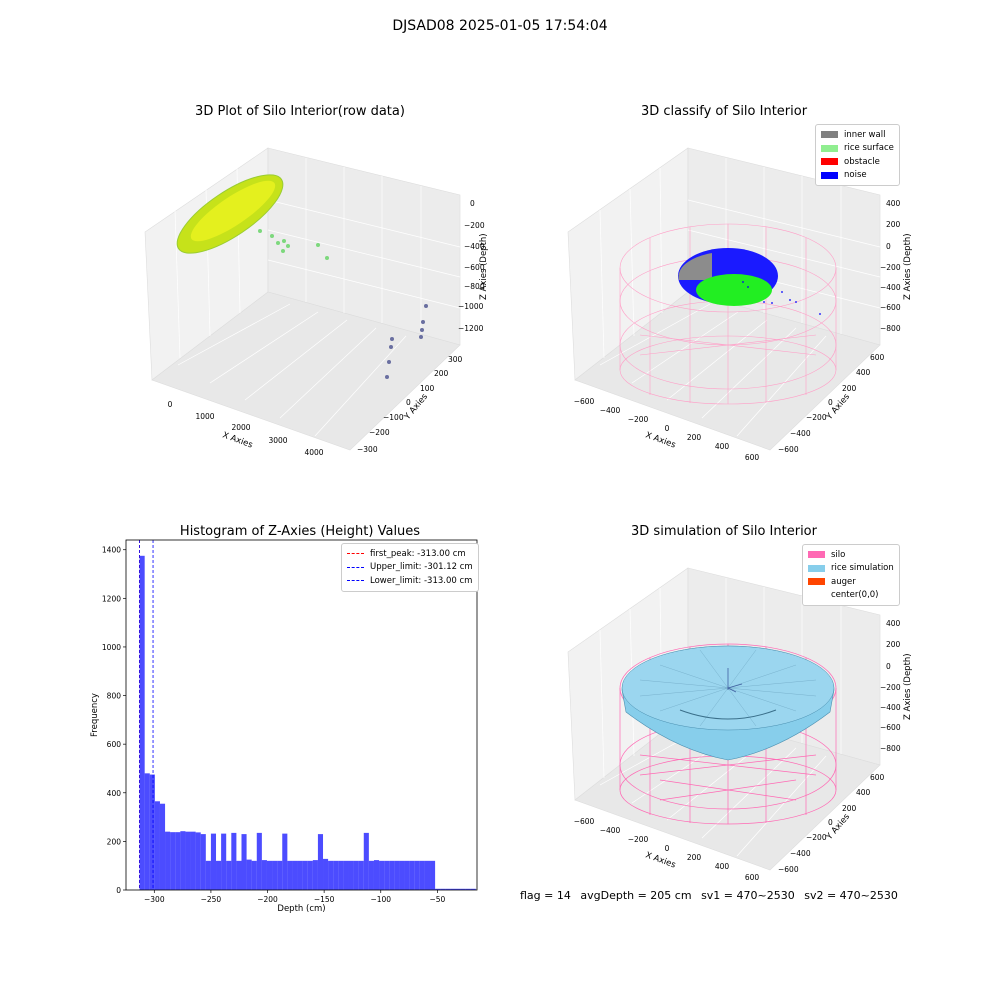 The width and height of the screenshot is (1000, 1000). Describe the element at coordinates (890, 287) in the screenshot. I see `classify-ztick: −400` at that location.